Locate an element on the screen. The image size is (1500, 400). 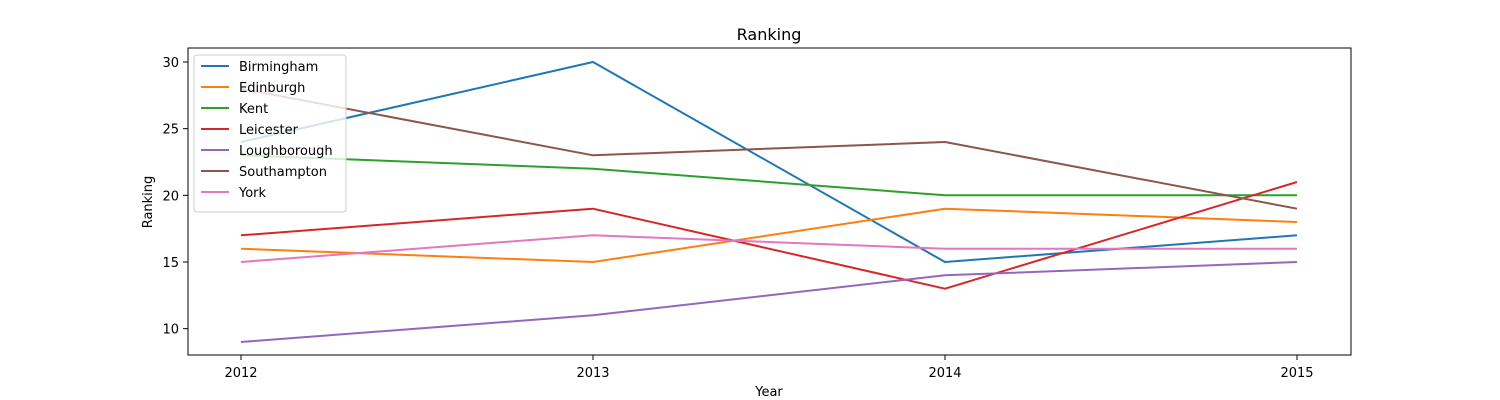
legend-label-loughborough: Loughborough is located at coordinates (286, 151).